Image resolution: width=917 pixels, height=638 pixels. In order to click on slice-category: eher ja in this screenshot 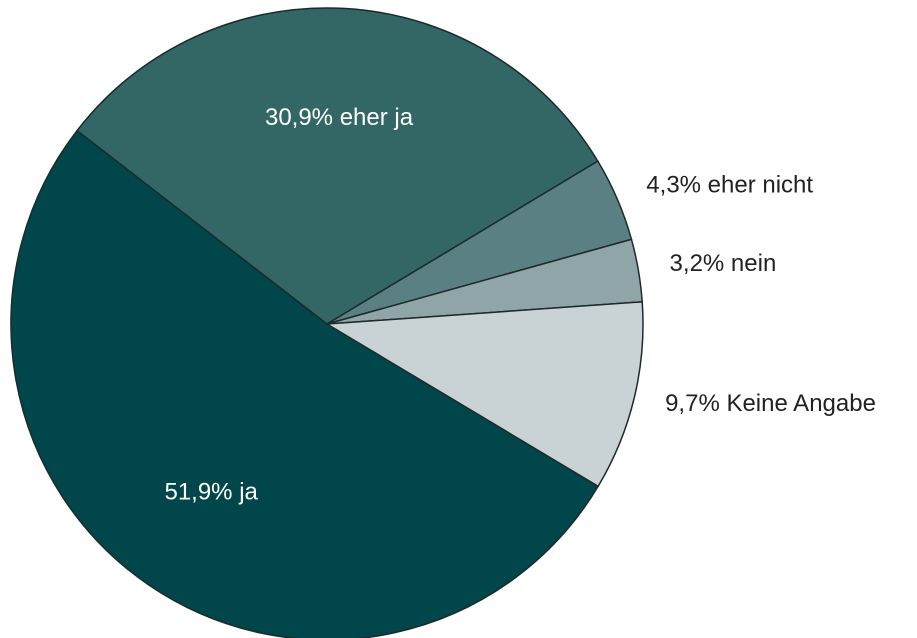, I will do `click(377, 117)`.